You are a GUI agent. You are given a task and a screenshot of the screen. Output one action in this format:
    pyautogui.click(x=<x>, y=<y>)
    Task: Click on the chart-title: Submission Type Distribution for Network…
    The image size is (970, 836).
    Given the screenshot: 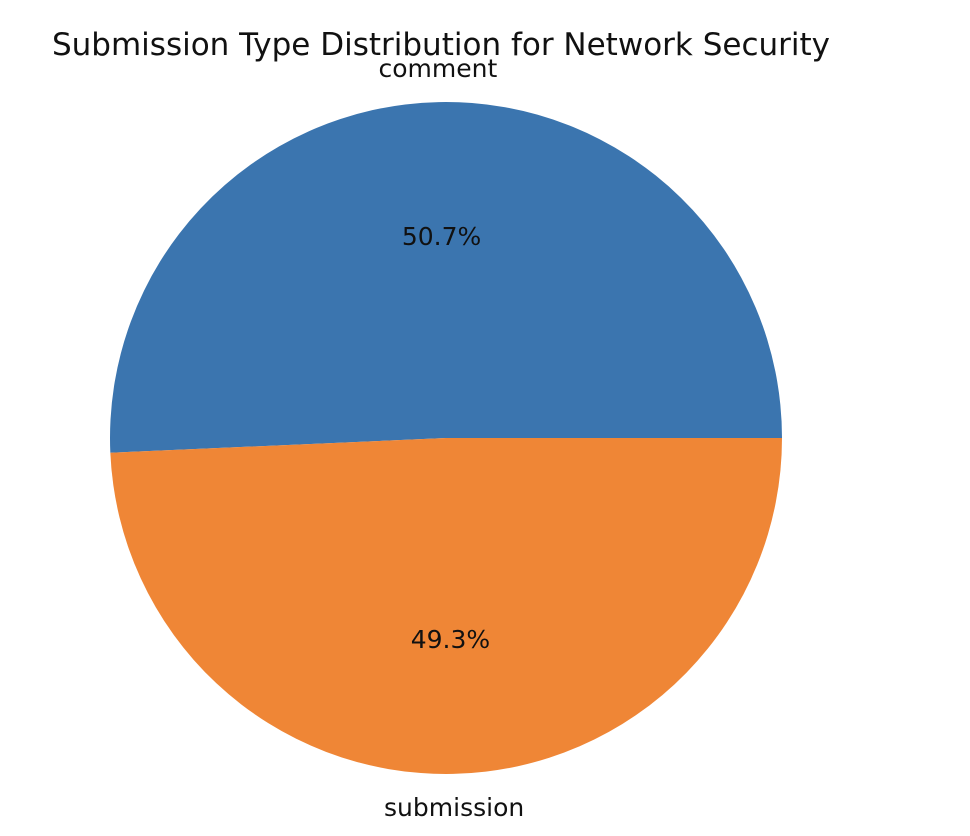 What is the action you would take?
    pyautogui.click(x=441, y=45)
    